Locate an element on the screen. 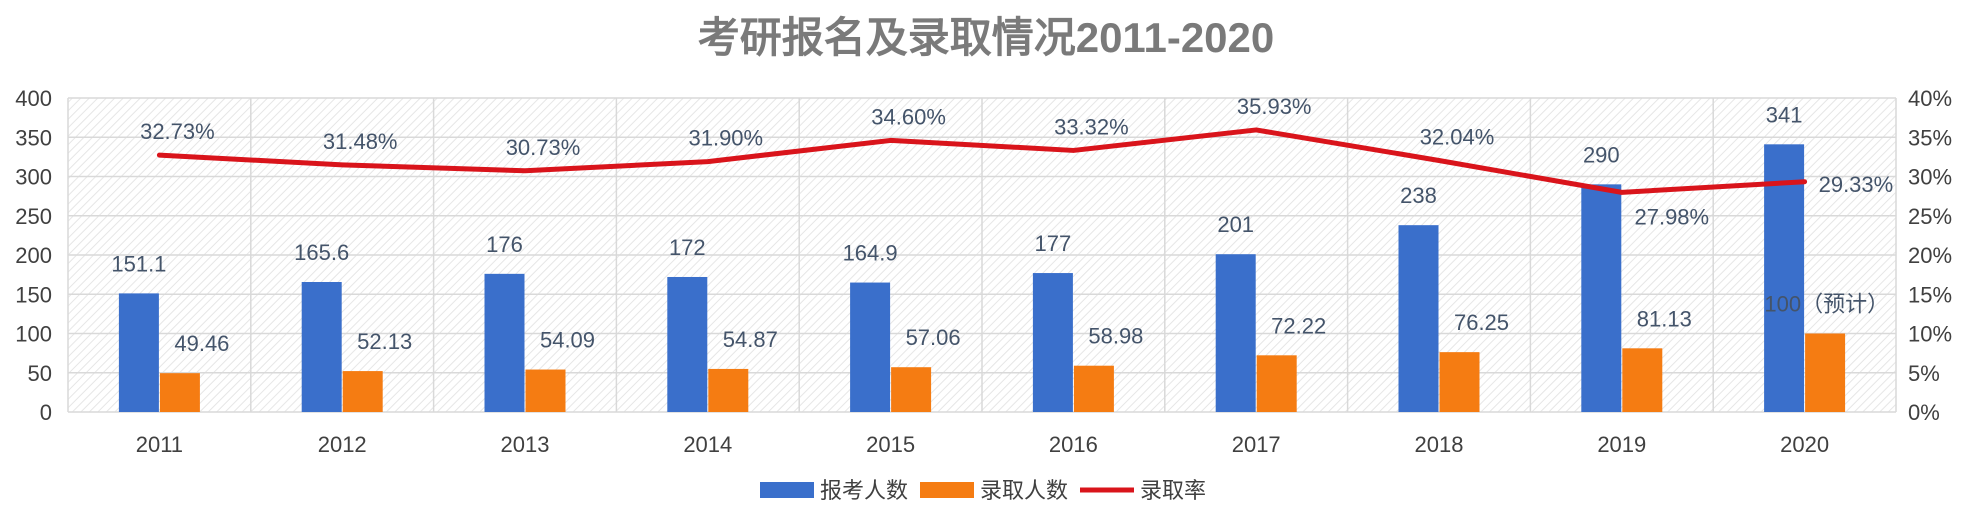  data-label-rate: 30.73% is located at coordinates (543, 147).